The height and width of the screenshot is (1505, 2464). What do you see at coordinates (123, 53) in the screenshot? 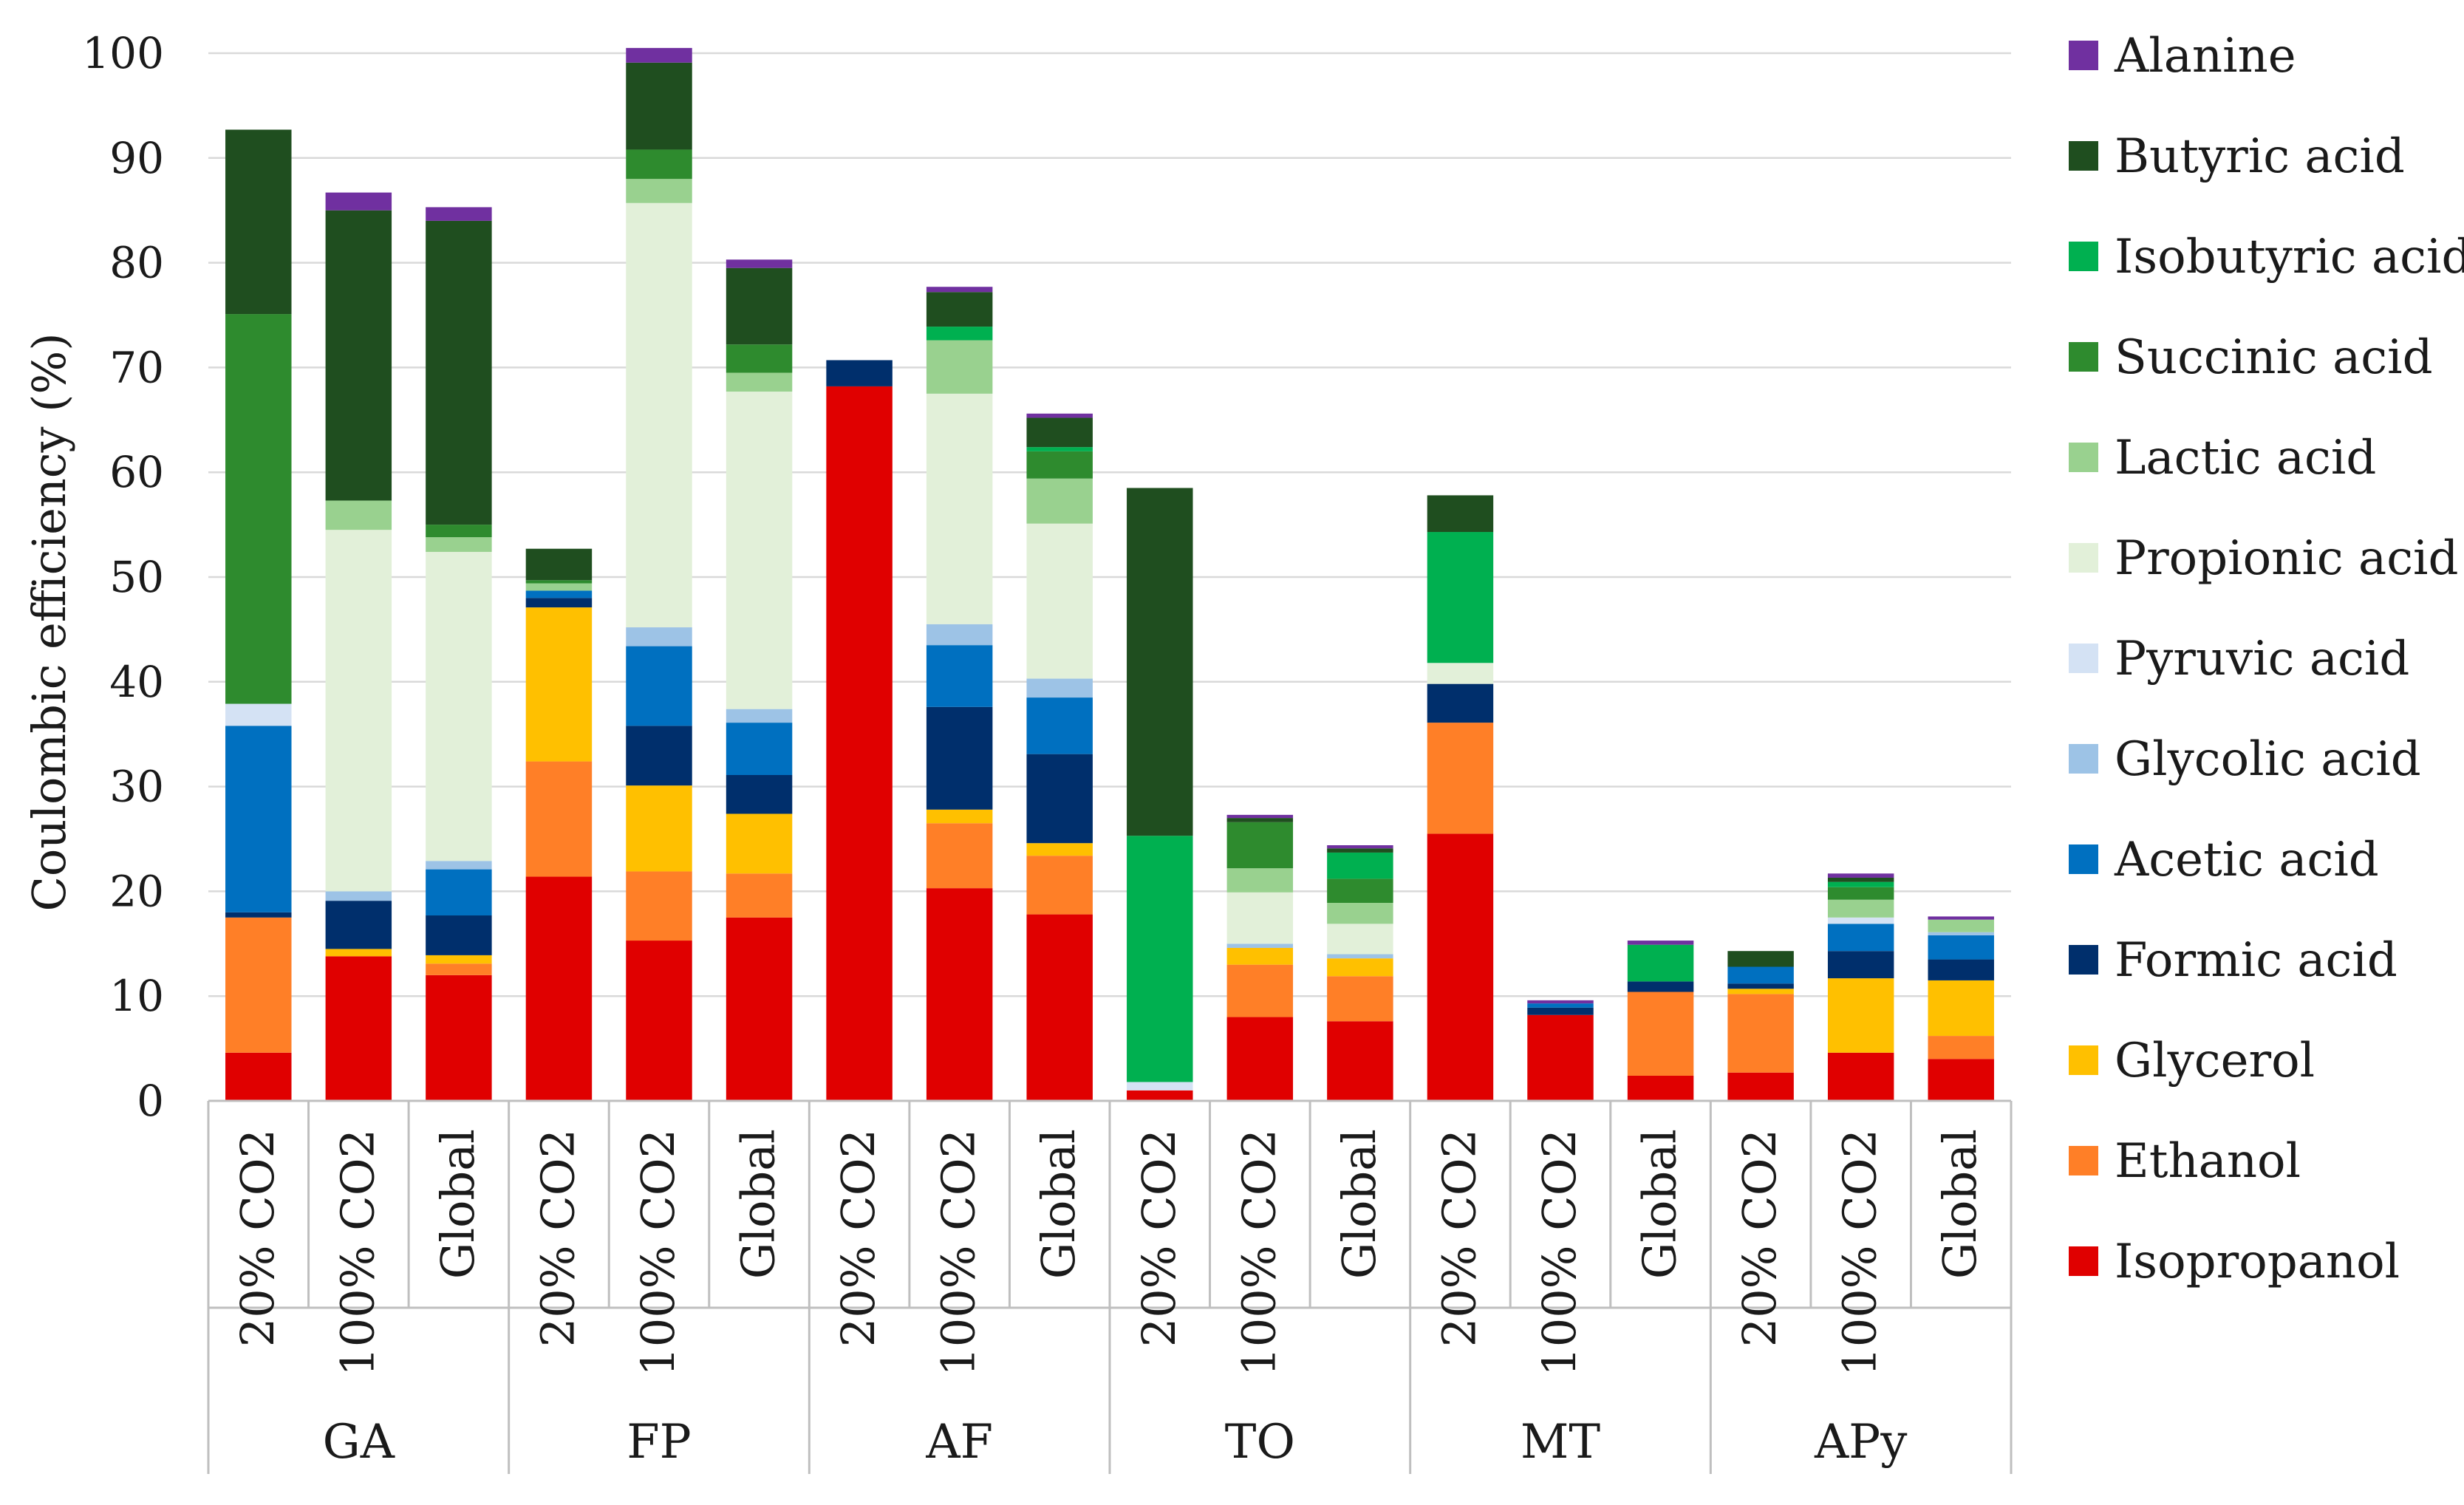
I see `y-tick-label: 100` at bounding box center [123, 53].